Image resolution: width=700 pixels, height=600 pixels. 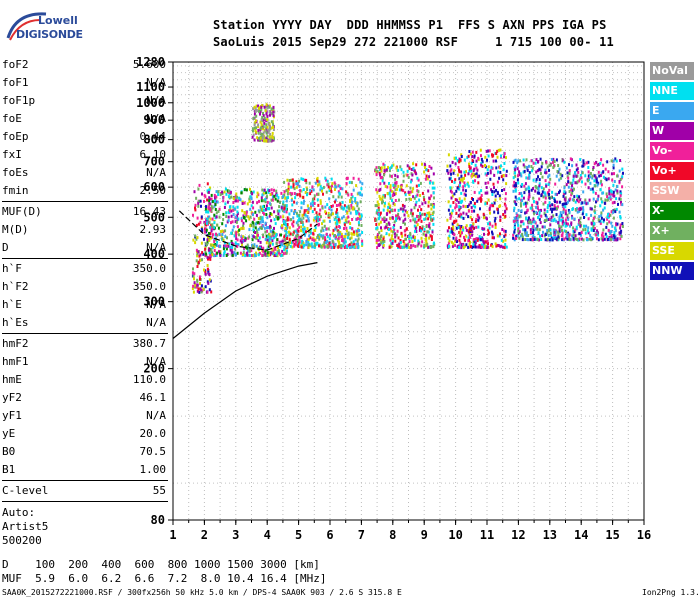 I want to click on param-value: 350.0, so click(x=149, y=286).